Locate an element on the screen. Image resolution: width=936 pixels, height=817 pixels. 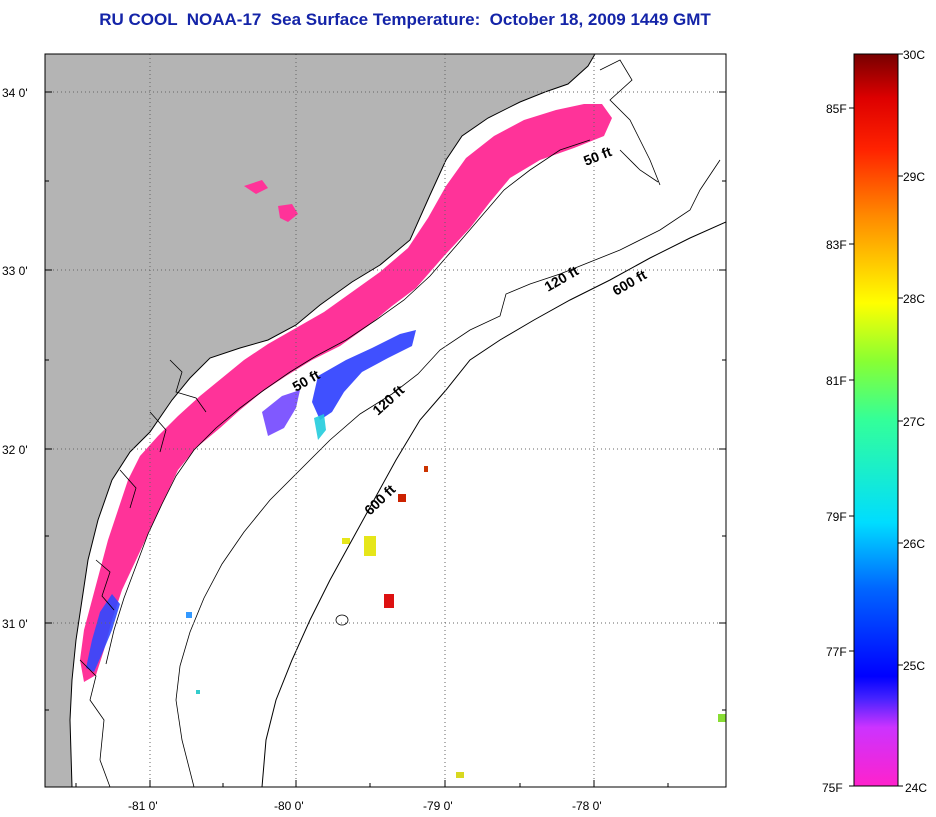
fahrenheit-label: 85F is located at coordinates (836, 109).